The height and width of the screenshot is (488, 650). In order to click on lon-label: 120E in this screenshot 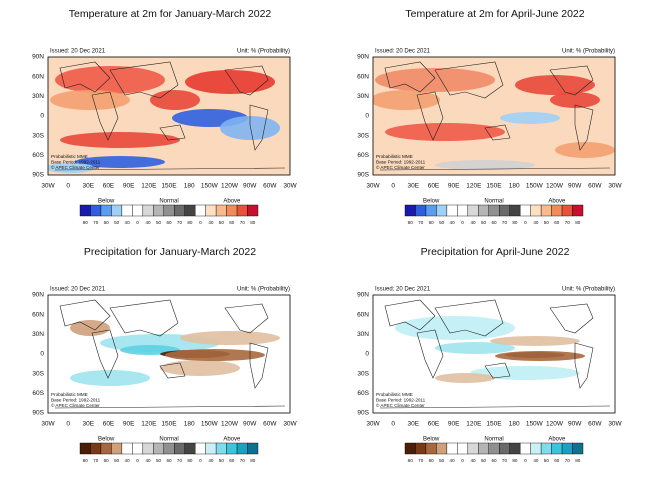, I will do `click(474, 186)`.